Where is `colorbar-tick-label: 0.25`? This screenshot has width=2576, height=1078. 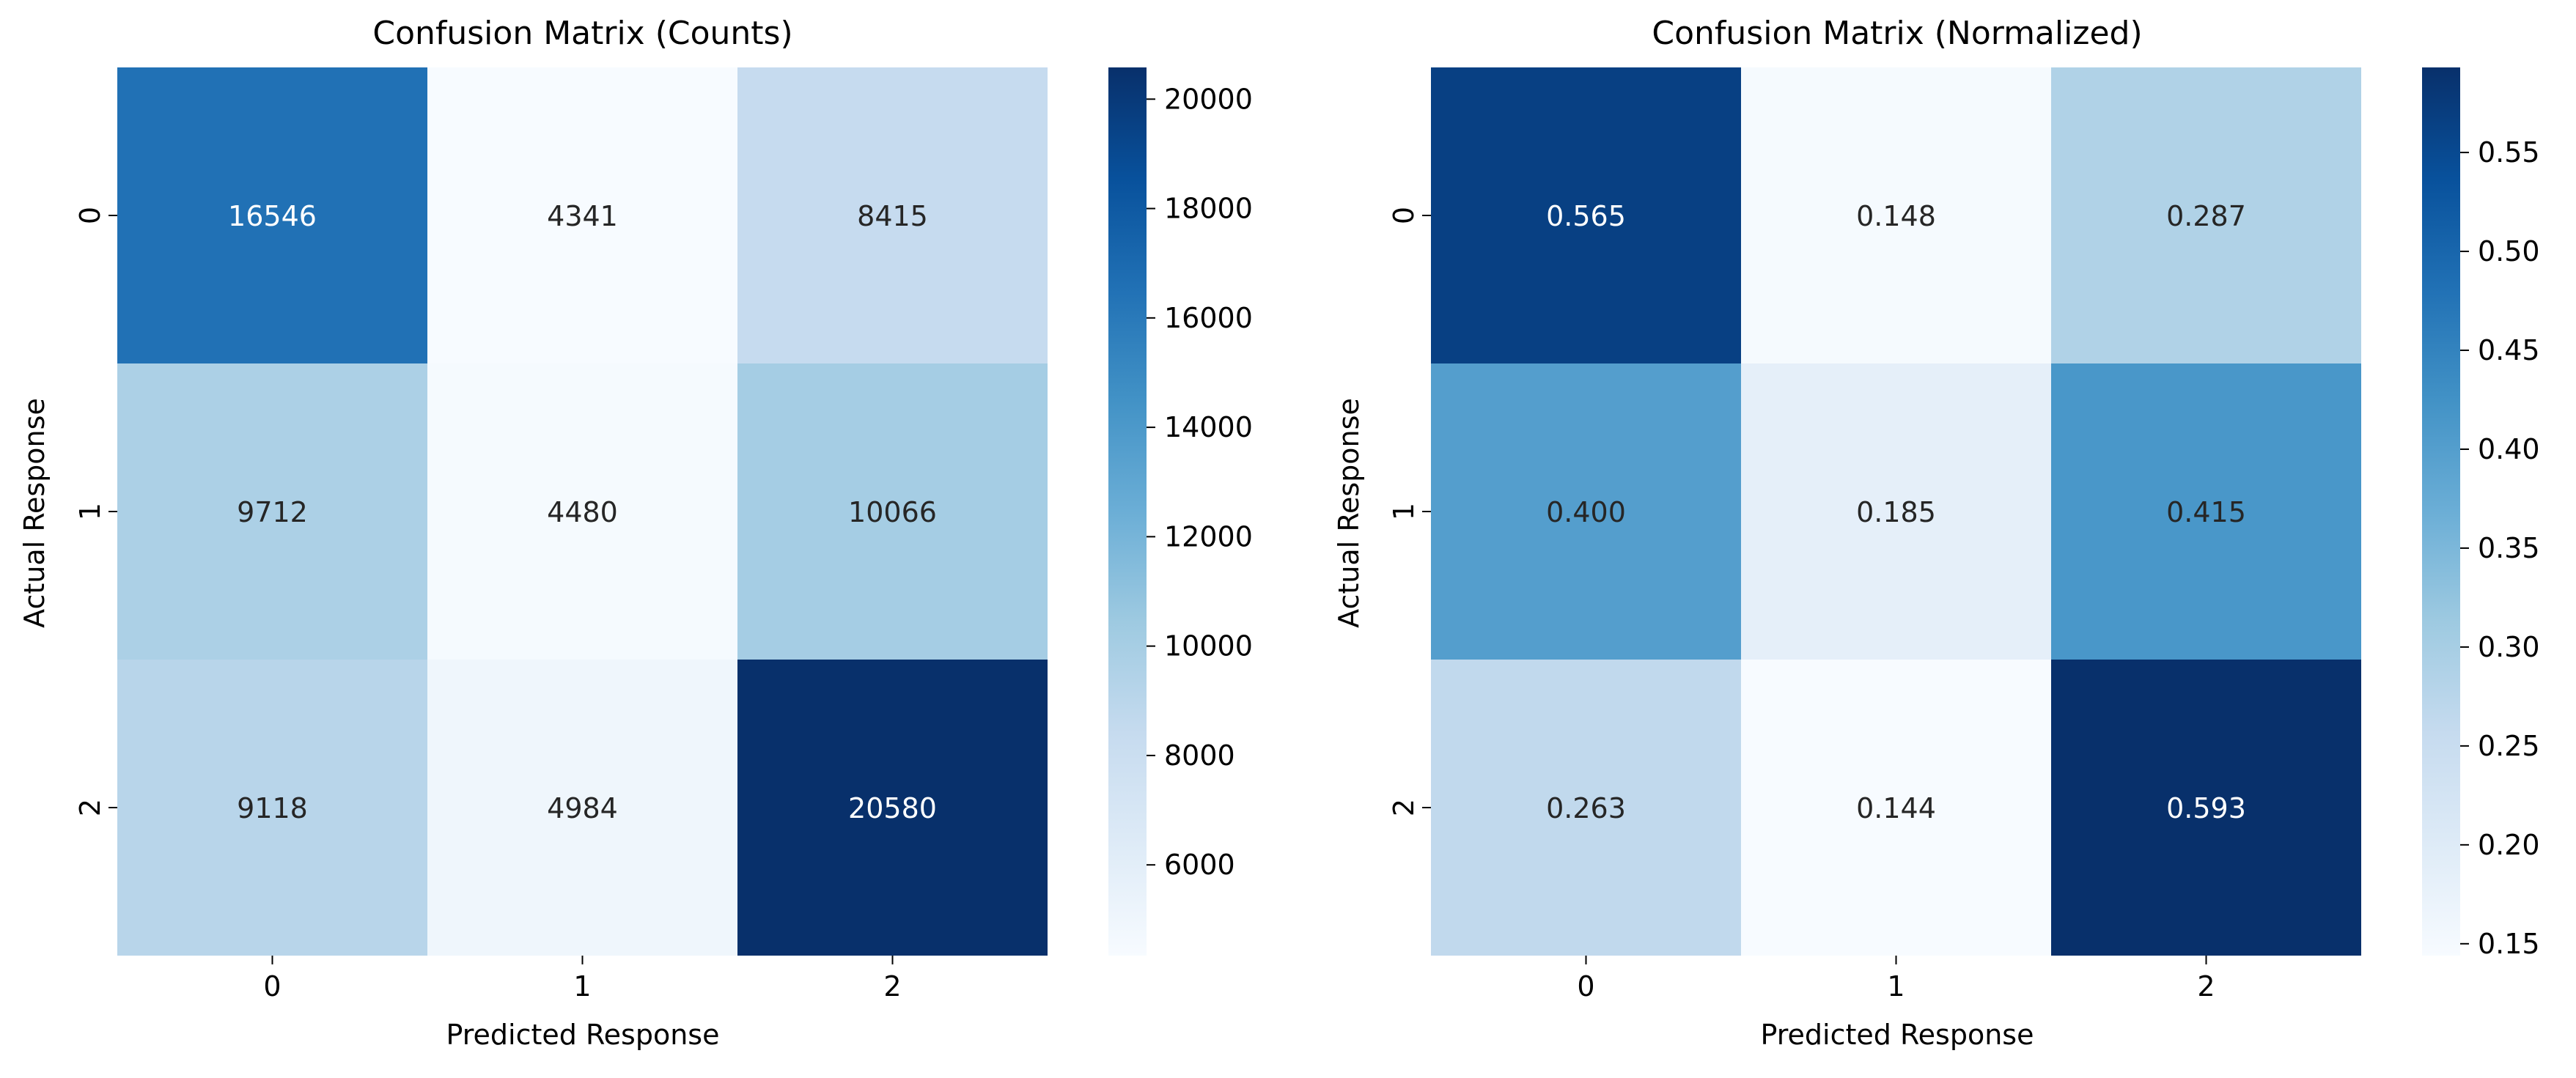
colorbar-tick-label: 0.25 is located at coordinates (2509, 746).